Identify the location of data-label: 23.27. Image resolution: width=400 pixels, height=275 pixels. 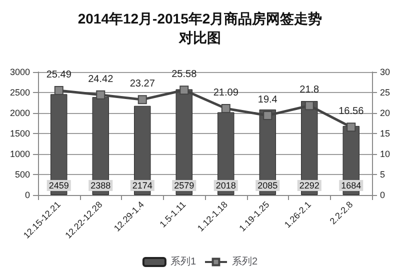
(143, 84).